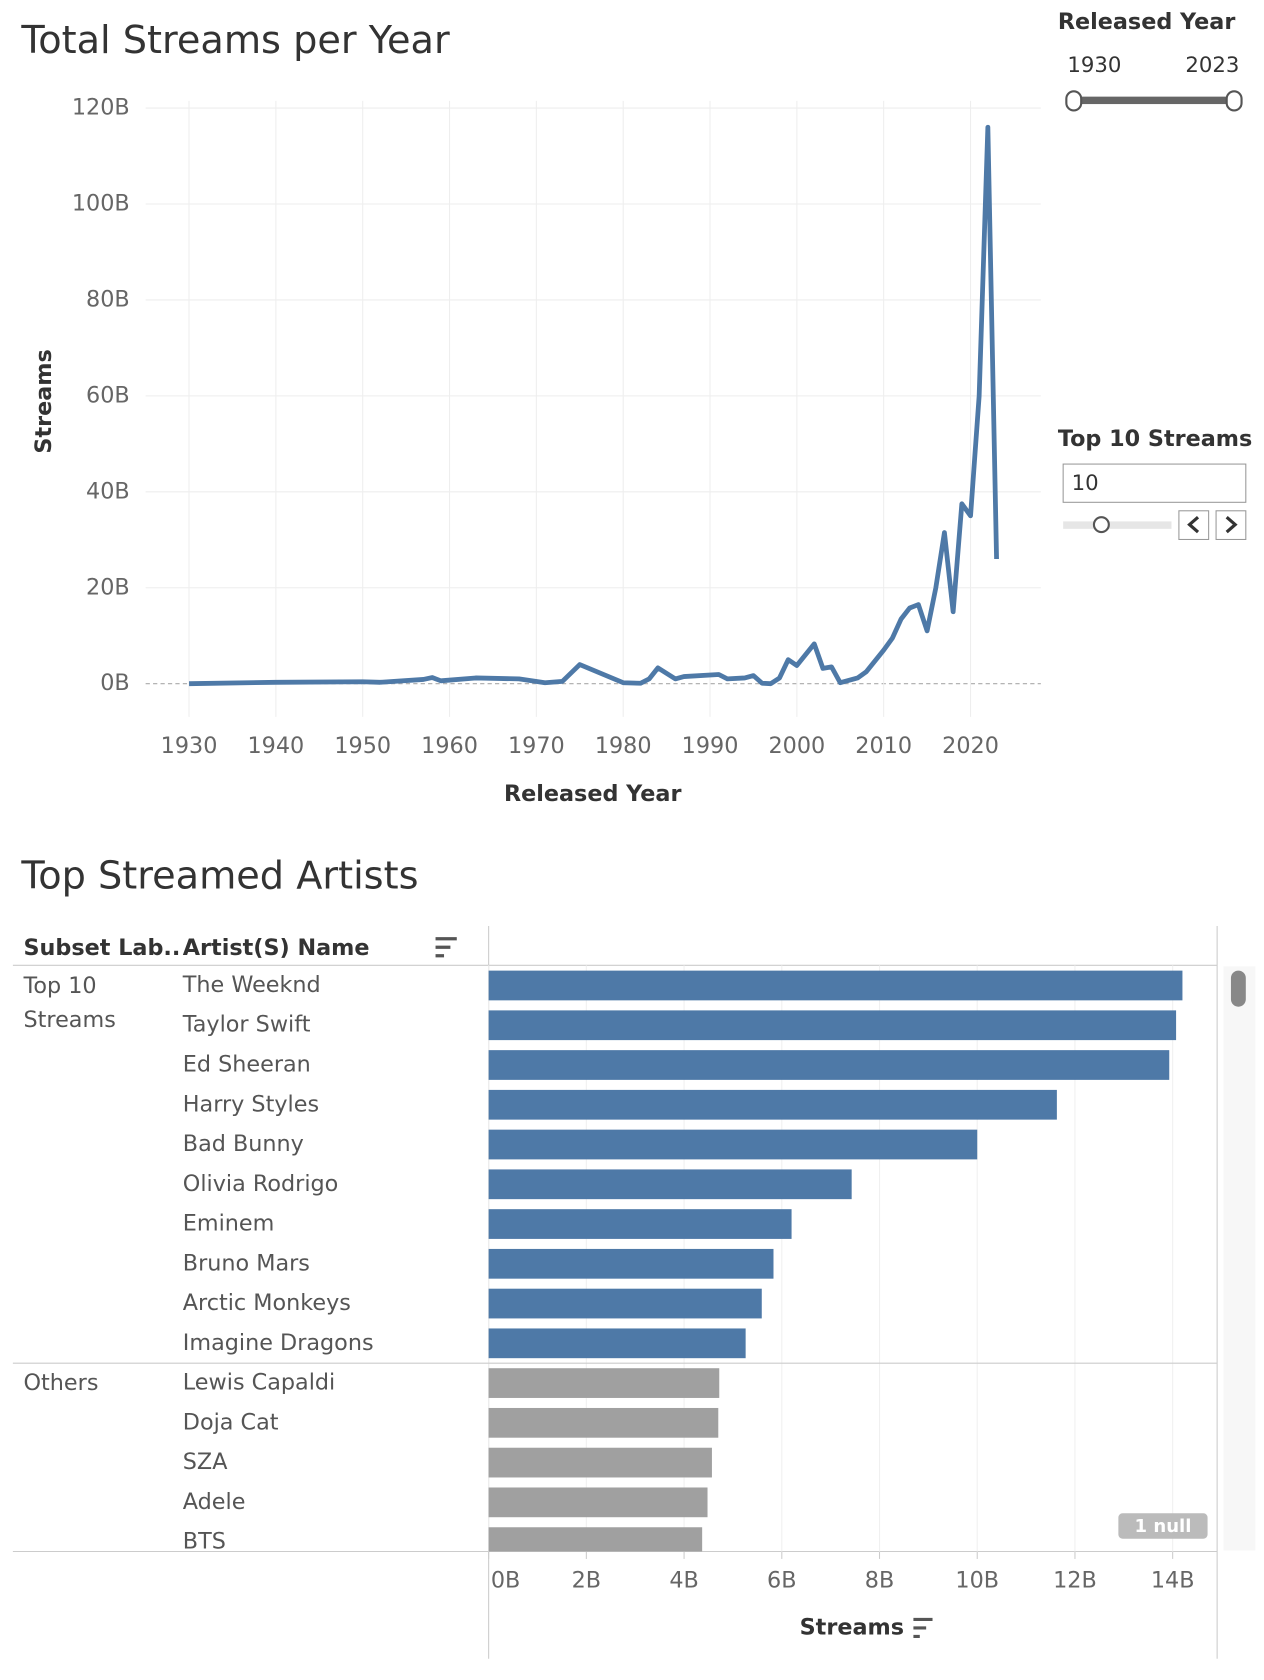  Describe the element at coordinates (108, 491) in the screenshot. I see `y-tick-label: 40B` at that location.